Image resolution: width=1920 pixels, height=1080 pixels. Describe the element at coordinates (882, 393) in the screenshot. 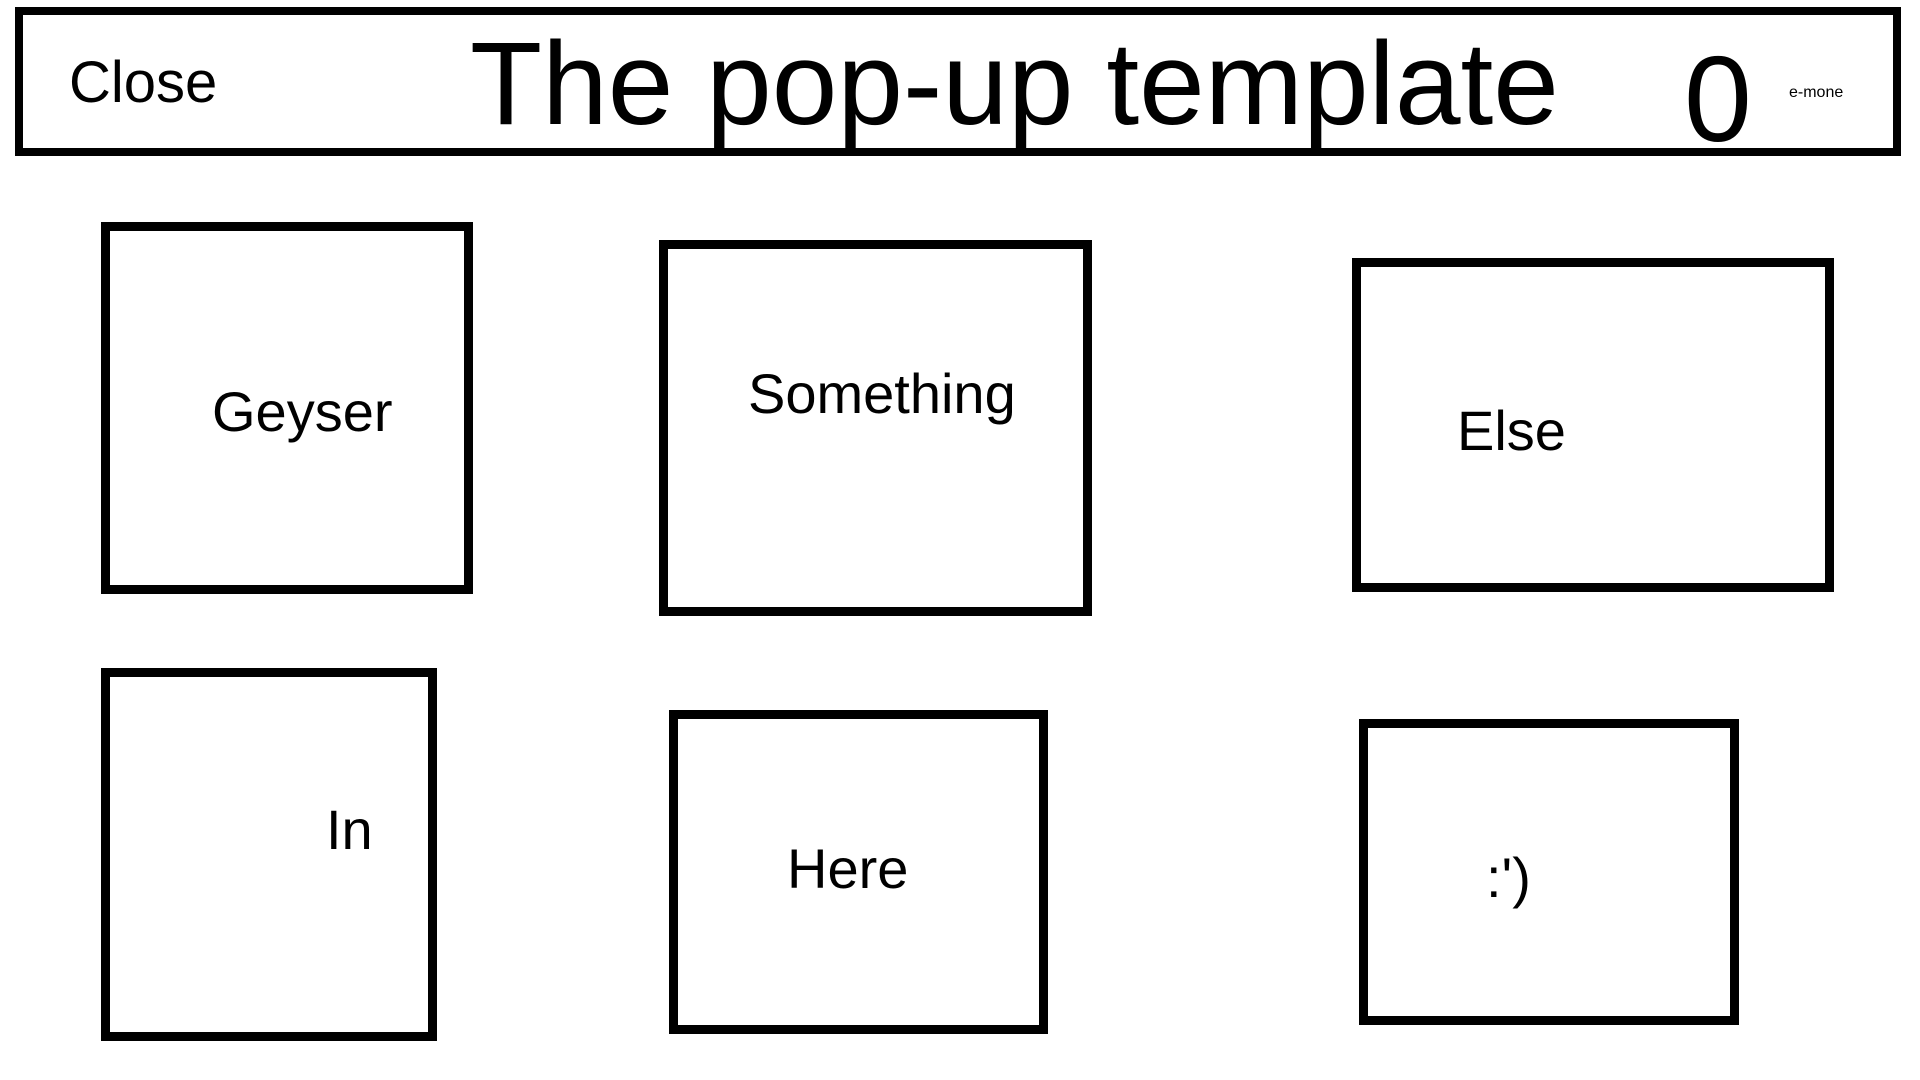

I see `tile-label: Something` at that location.